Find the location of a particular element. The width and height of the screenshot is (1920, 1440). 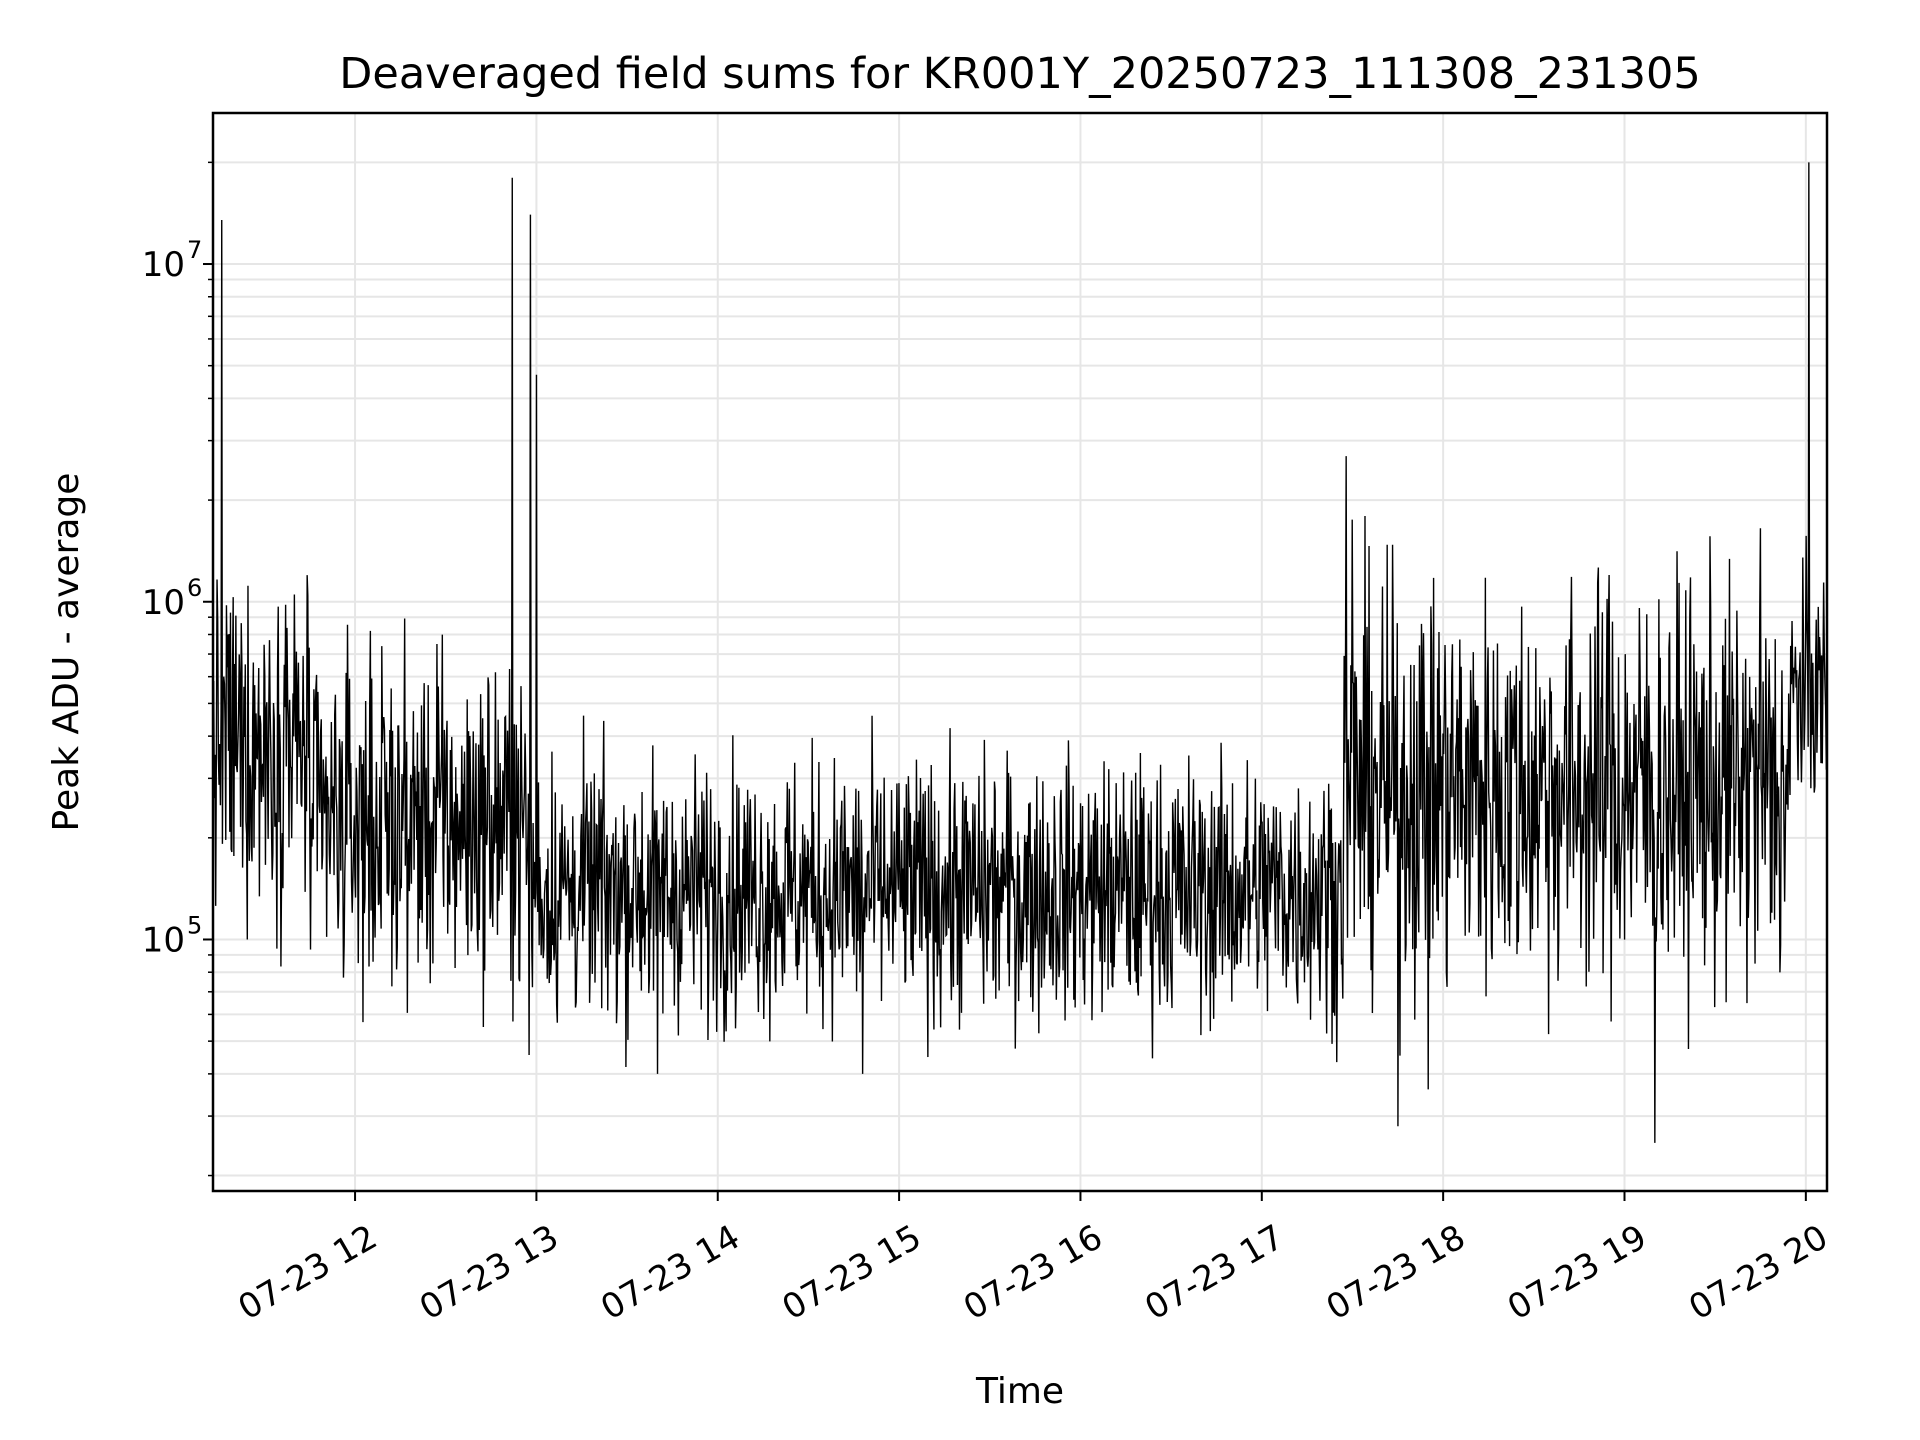

y-tick-exponent: 7 is located at coordinates (194, 250).